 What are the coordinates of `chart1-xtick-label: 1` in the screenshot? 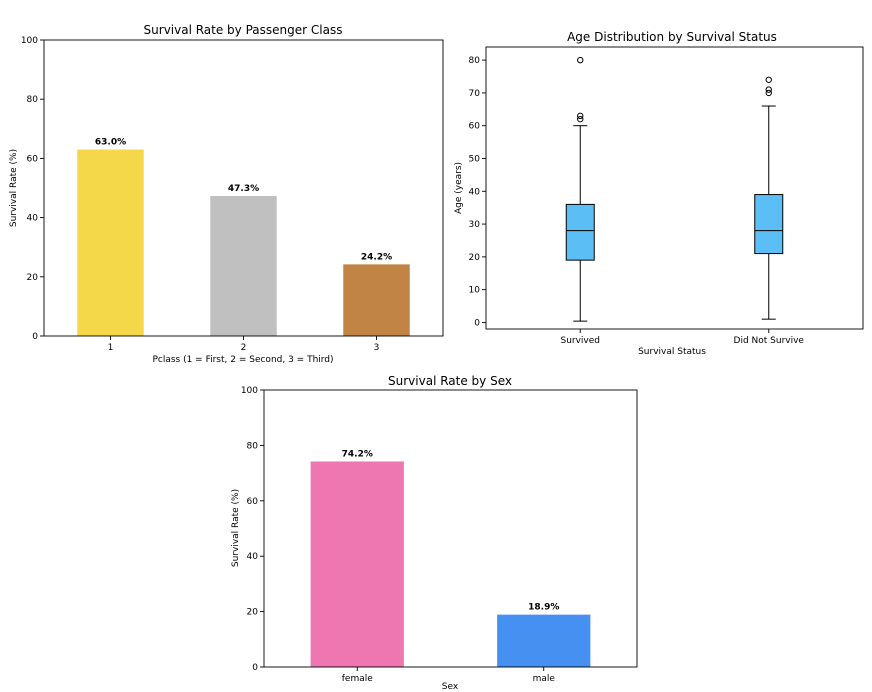 It's located at (111, 348).